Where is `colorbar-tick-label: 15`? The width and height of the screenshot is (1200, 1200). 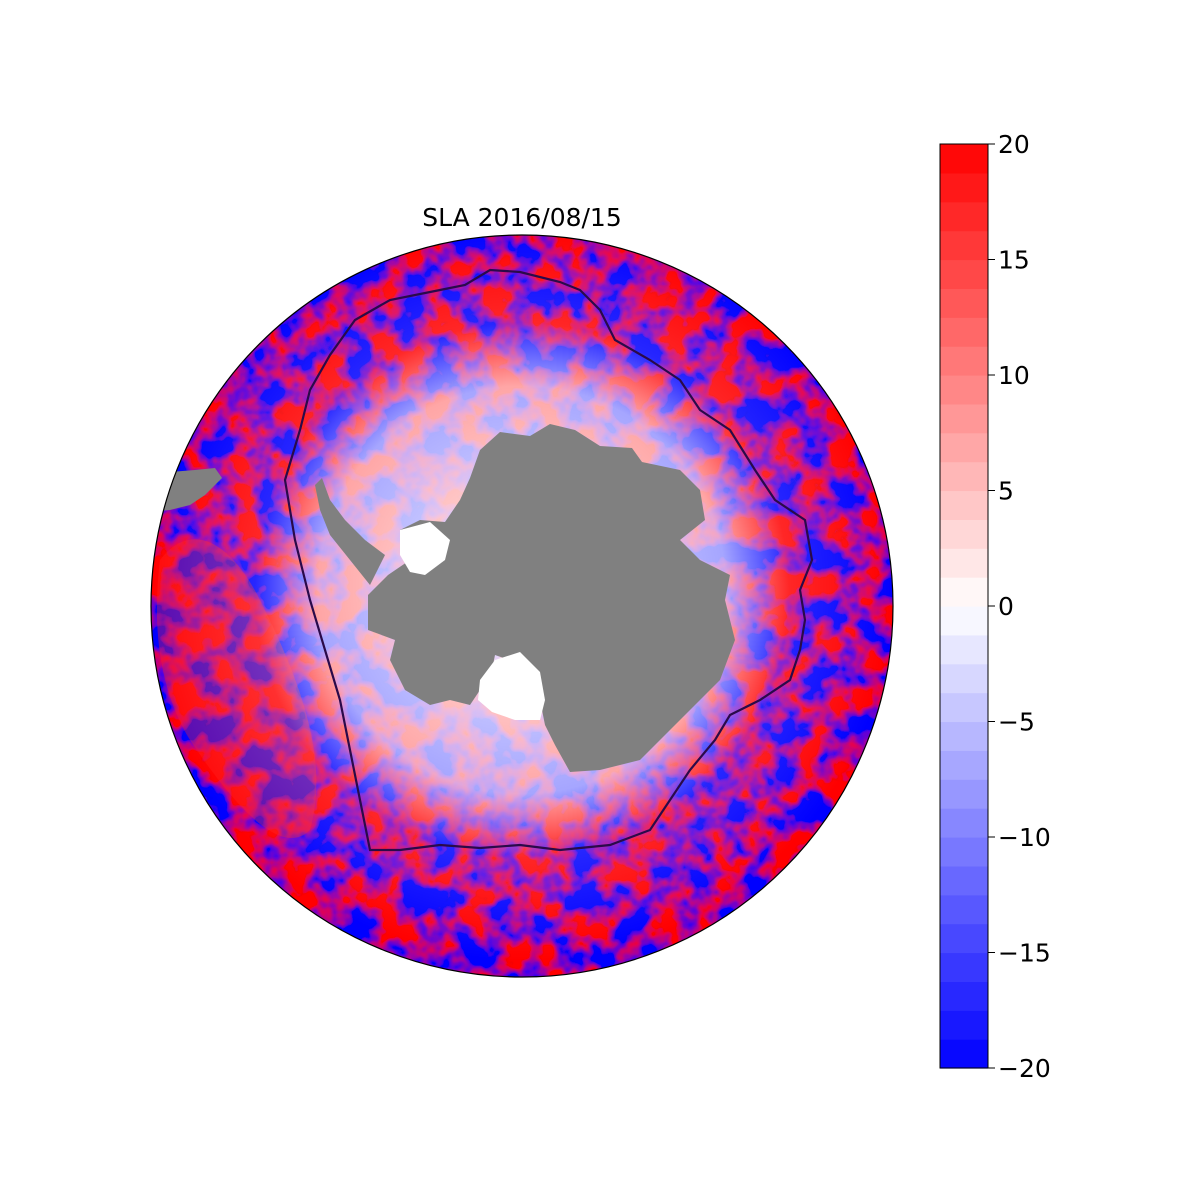
colorbar-tick-label: 15 is located at coordinates (1014, 260).